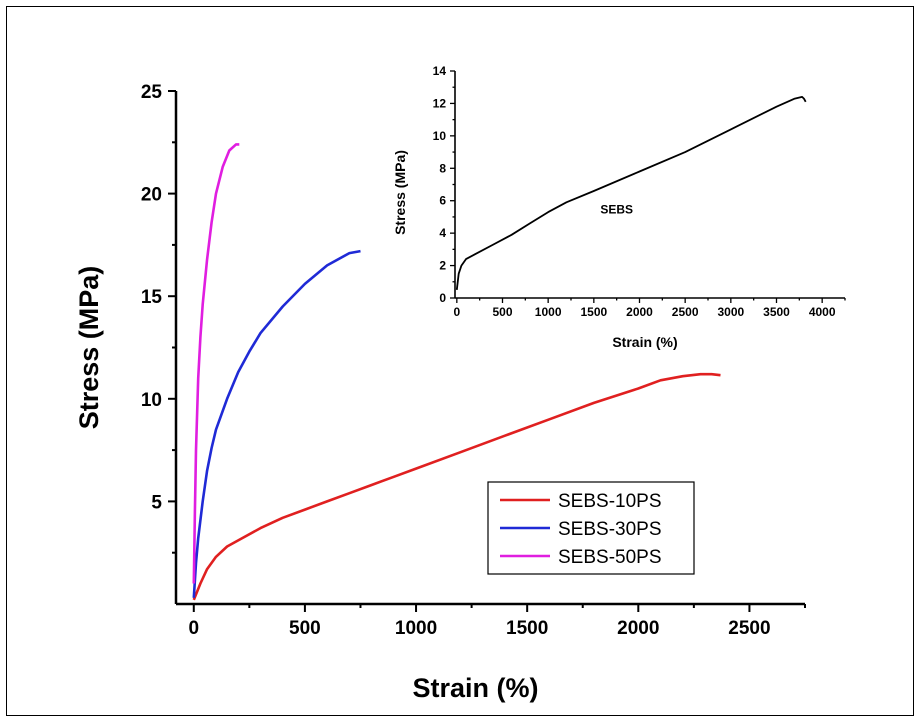 Image resolution: width=922 pixels, height=720 pixels. What do you see at coordinates (442, 298) in the screenshot?
I see `inset-y-tick-label: 0` at bounding box center [442, 298].